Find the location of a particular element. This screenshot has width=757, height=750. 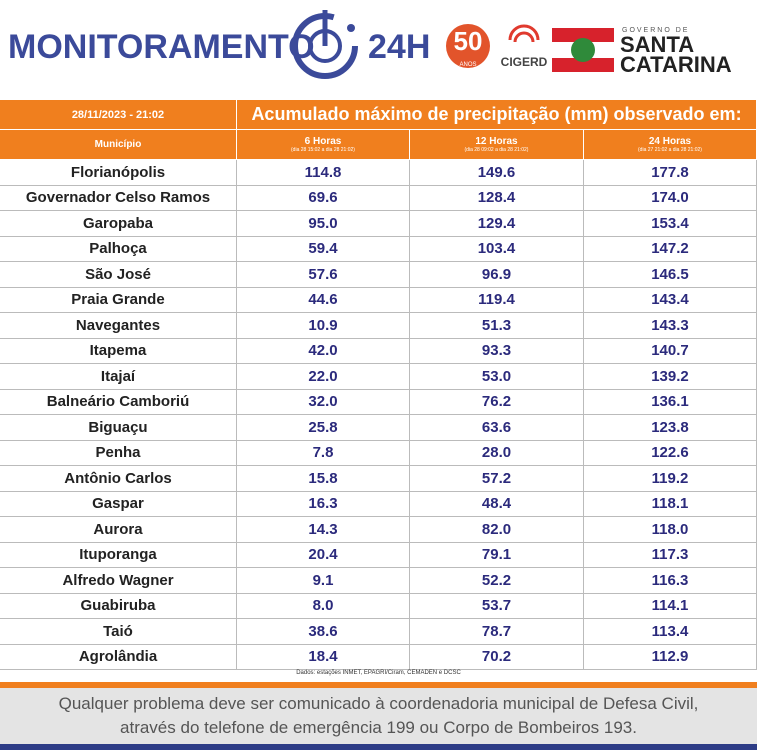

column-header: Município is located at coordinates (118, 145).